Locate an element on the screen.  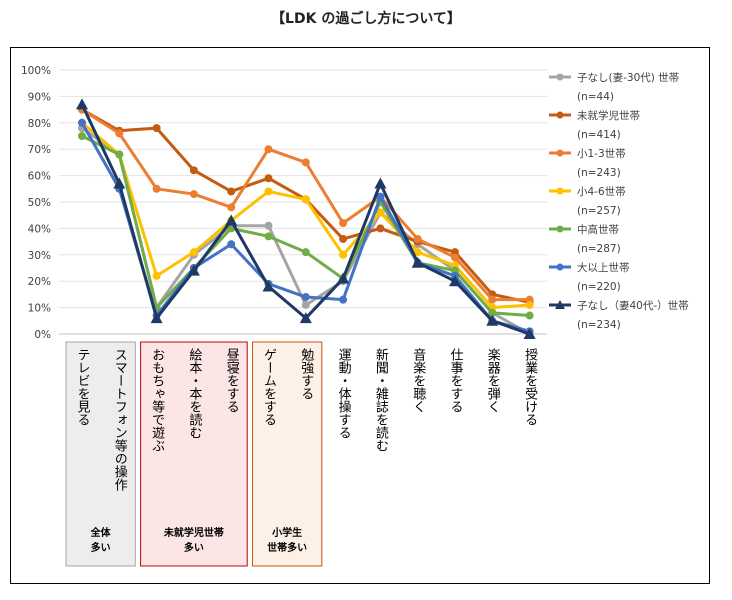
y-tick-label-3: 30% is located at coordinates (39, 256).